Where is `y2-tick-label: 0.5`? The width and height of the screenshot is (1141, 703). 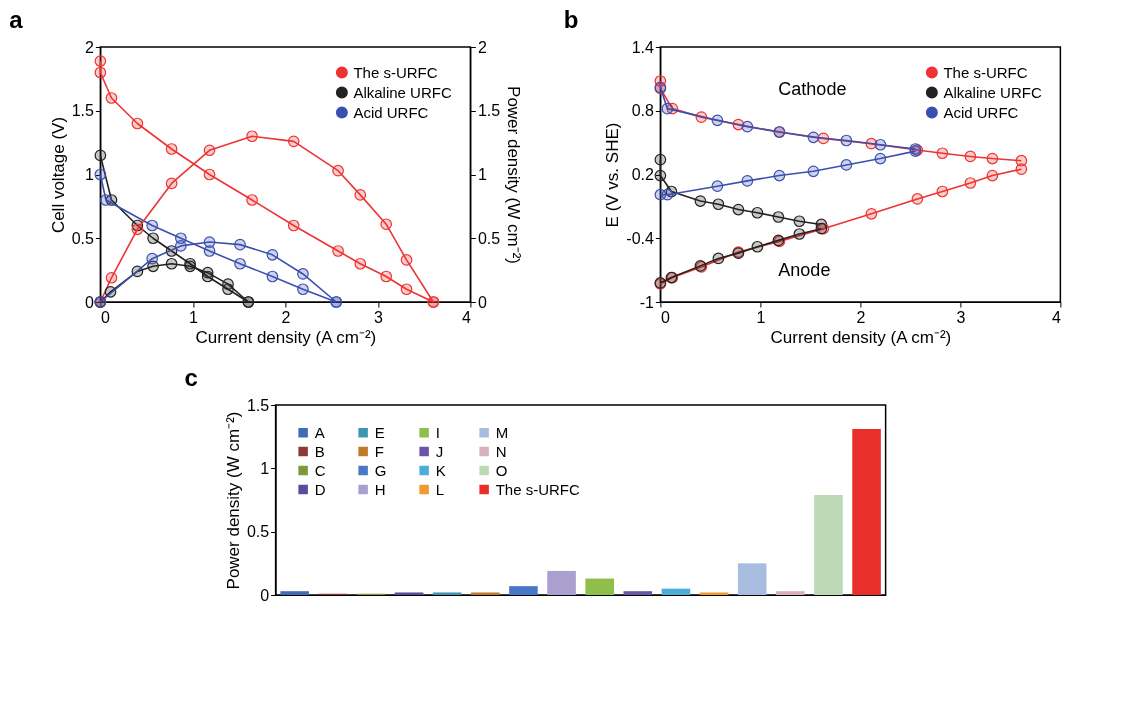
y2-tick-label: 0.5 is located at coordinates (489, 238).